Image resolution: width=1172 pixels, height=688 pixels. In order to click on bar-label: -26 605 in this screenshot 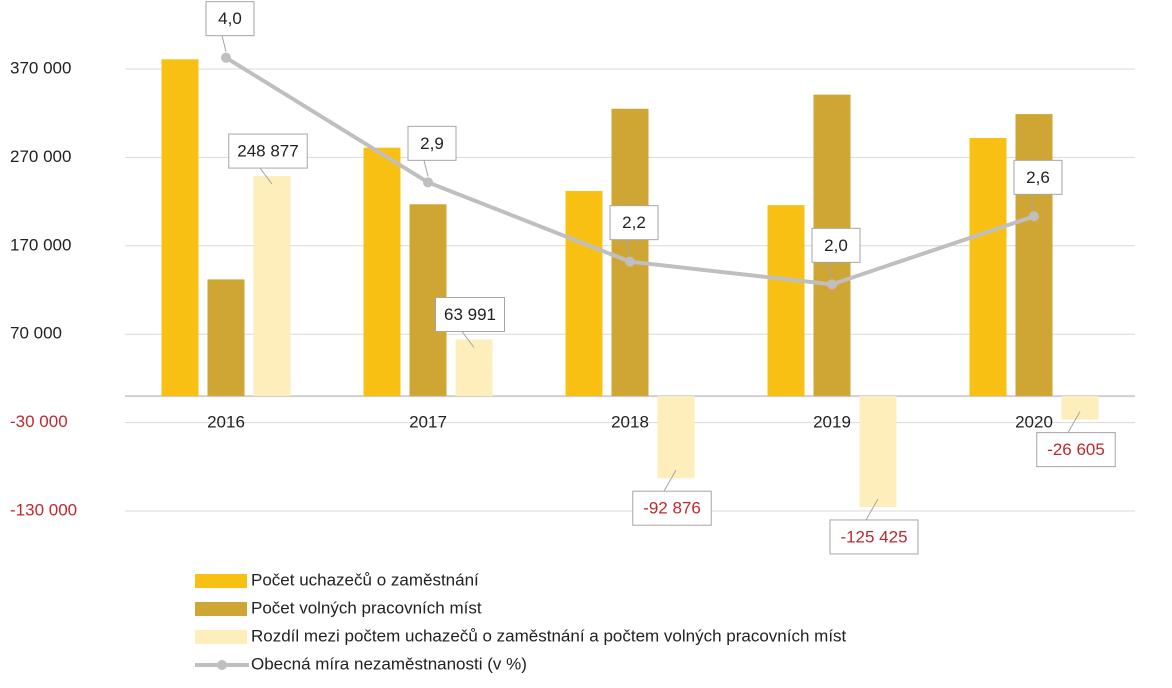, I will do `click(1076, 450)`.